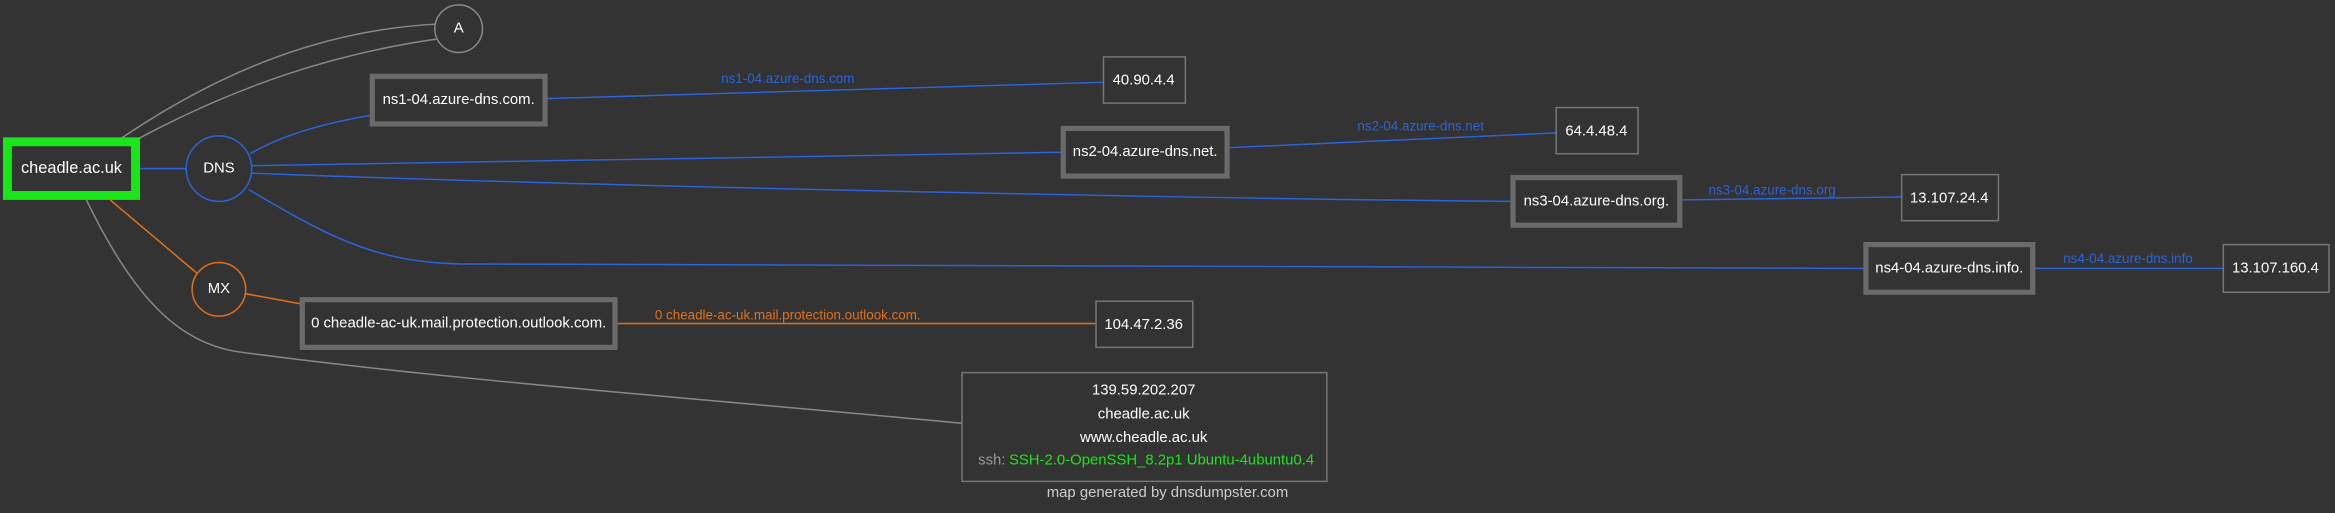 Image resolution: width=2335 pixels, height=513 pixels. What do you see at coordinates (2128, 258) in the screenshot?
I see `edge-label: ns4-04.azure-dns.info` at bounding box center [2128, 258].